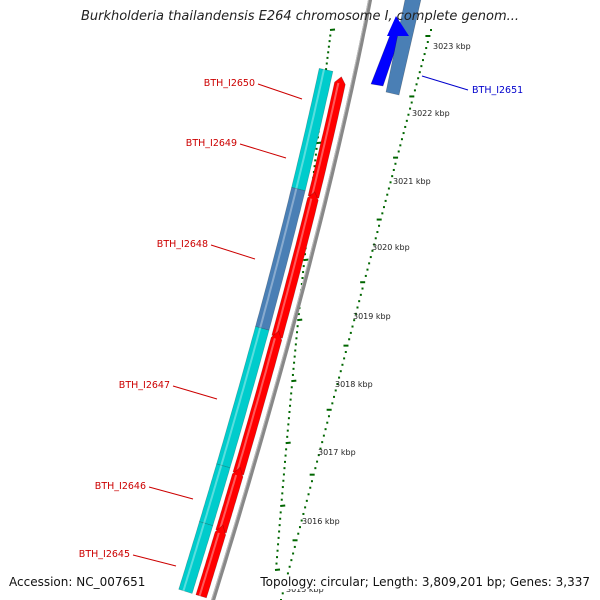 The image size is (600, 600). What do you see at coordinates (229, 83) in the screenshot?
I see `gene-label: BTH_I2650` at bounding box center [229, 83].